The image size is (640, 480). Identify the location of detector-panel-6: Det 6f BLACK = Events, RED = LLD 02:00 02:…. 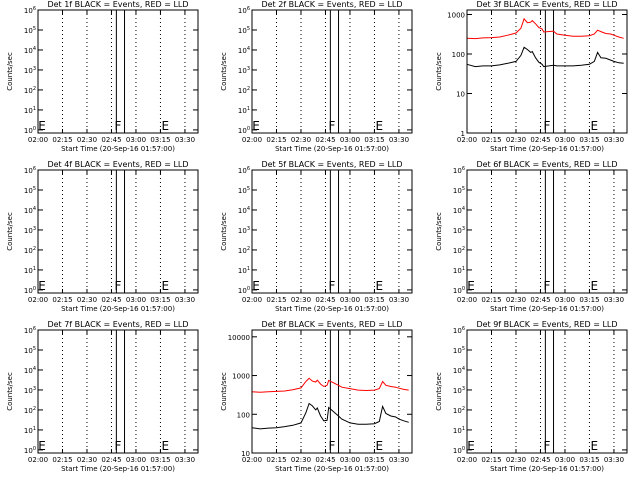
(531, 236).